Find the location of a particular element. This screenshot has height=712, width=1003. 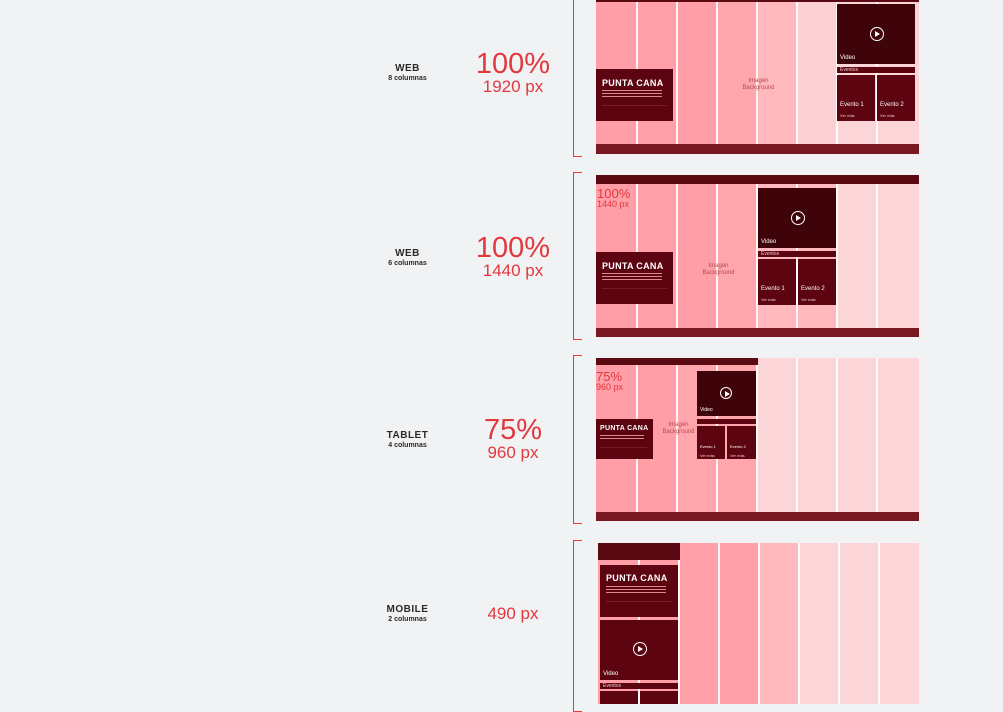

device-name: TABLET is located at coordinates (407, 435).